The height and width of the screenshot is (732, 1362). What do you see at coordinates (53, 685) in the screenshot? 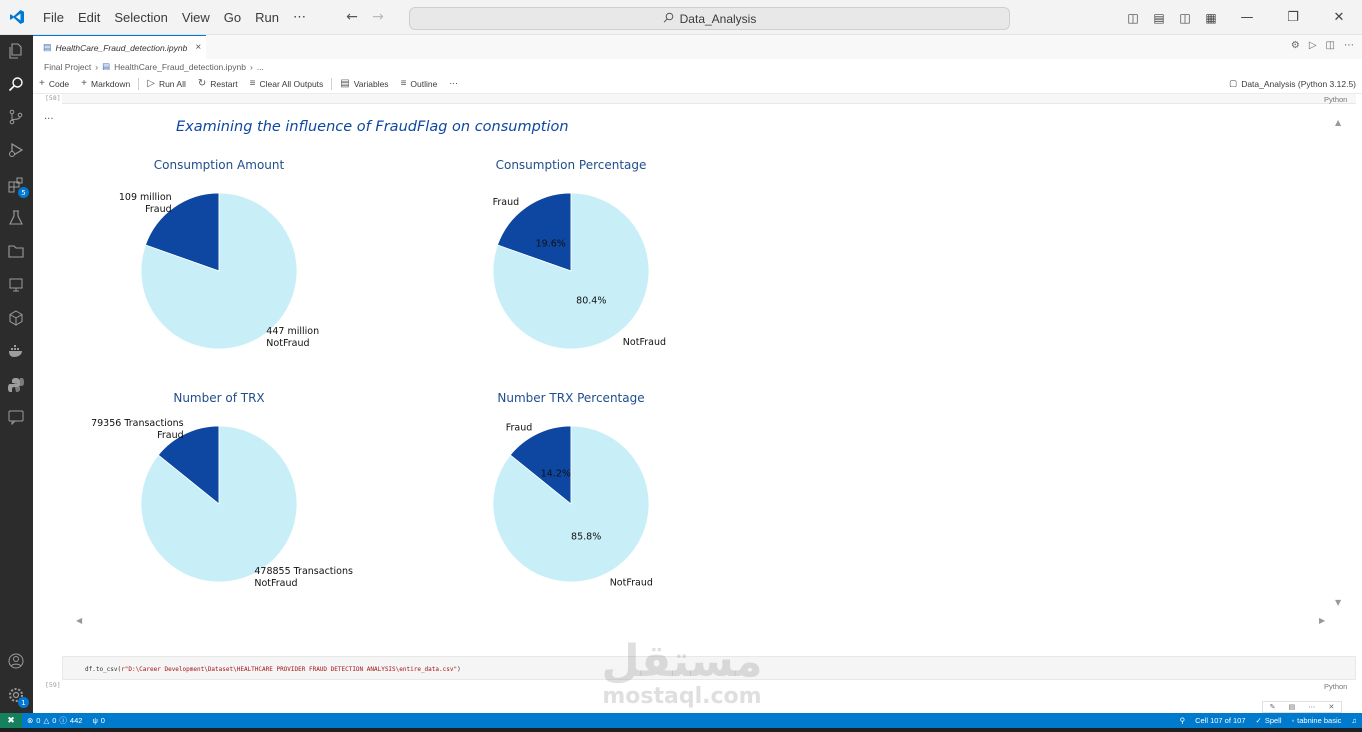
I see `execution-count: [59]` at bounding box center [53, 685].